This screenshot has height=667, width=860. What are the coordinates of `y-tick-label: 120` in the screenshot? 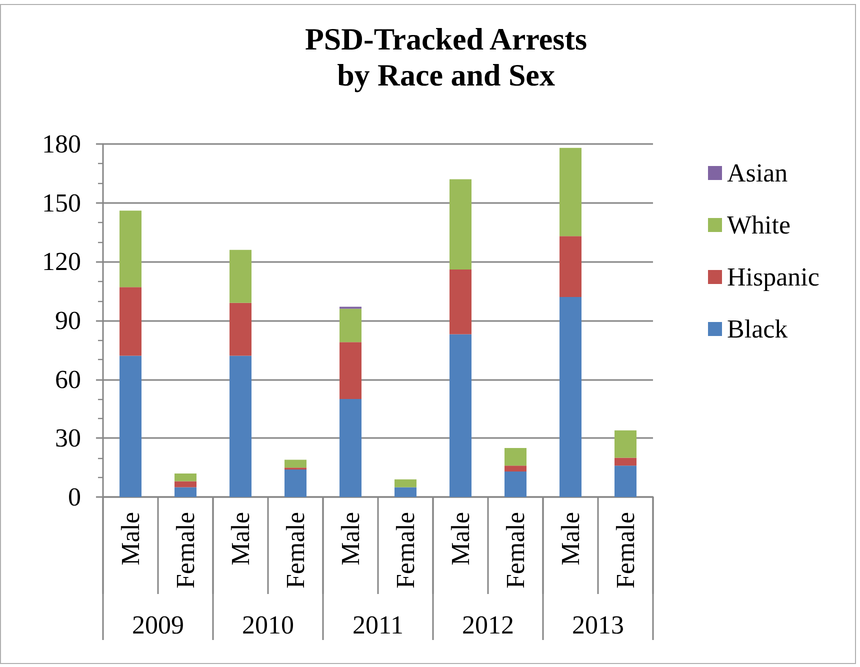 It's located at (61, 261).